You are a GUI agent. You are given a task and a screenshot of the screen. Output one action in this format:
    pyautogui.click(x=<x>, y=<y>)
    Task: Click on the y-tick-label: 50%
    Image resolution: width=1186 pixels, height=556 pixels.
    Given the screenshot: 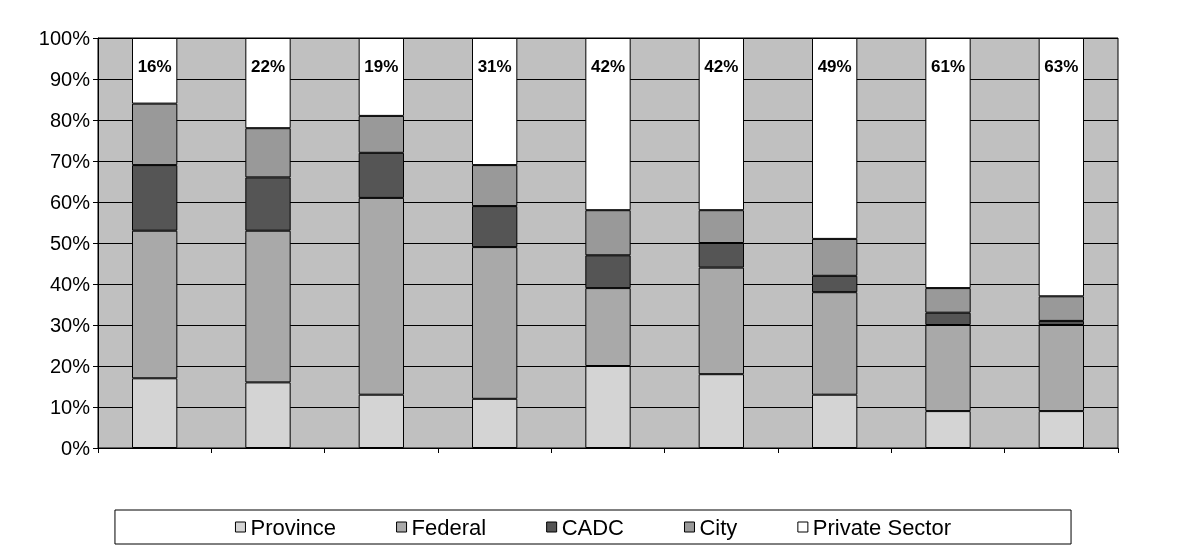 What is the action you would take?
    pyautogui.click(x=70, y=243)
    